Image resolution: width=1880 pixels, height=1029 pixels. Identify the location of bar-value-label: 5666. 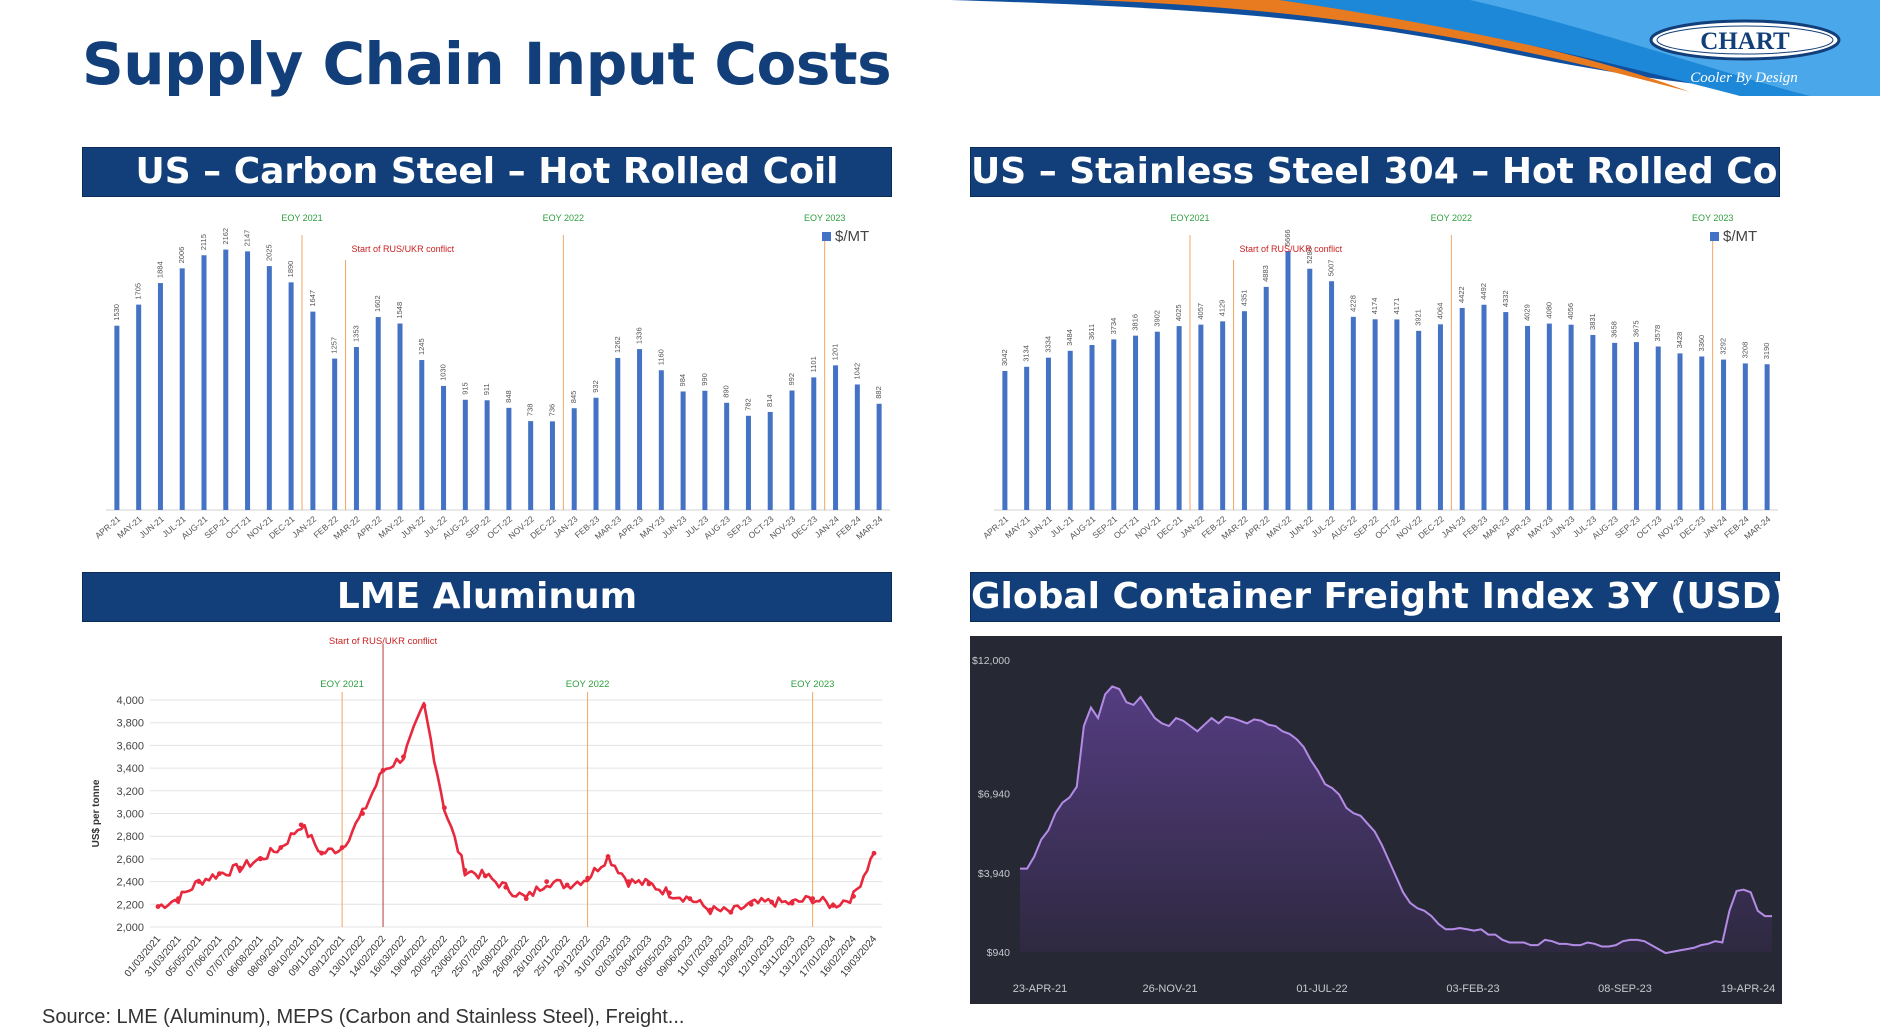
(1287, 237).